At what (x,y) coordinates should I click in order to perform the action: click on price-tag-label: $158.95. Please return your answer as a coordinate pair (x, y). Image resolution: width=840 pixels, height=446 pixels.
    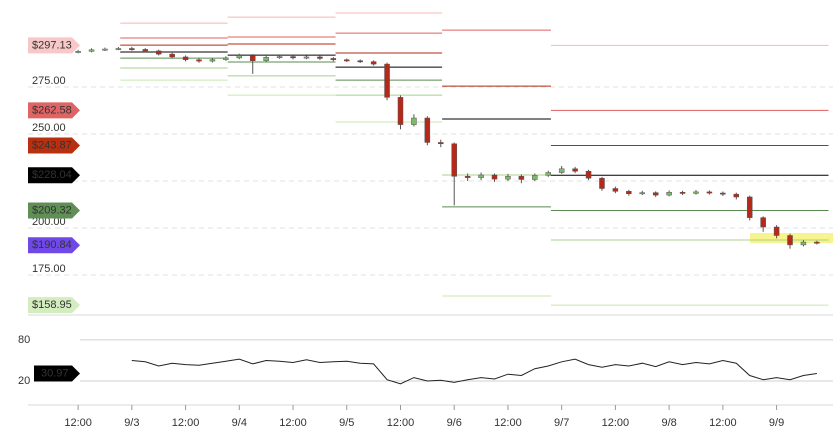
    Looking at the image, I should click on (52, 305).